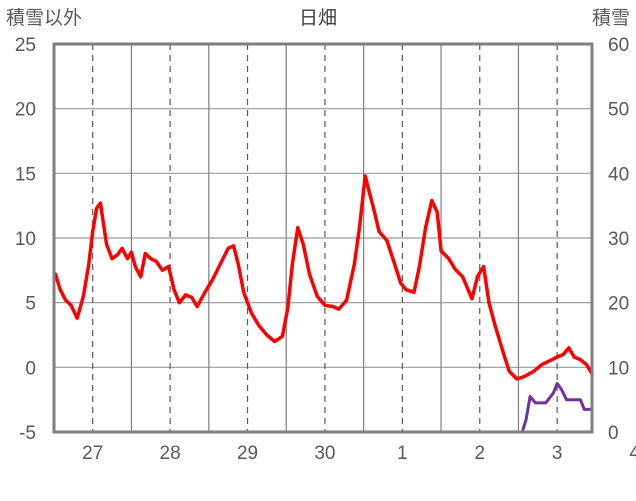 The height and width of the screenshot is (501, 636). Describe the element at coordinates (25, 174) in the screenshot. I see `left-y-tick-label: 15` at that location.